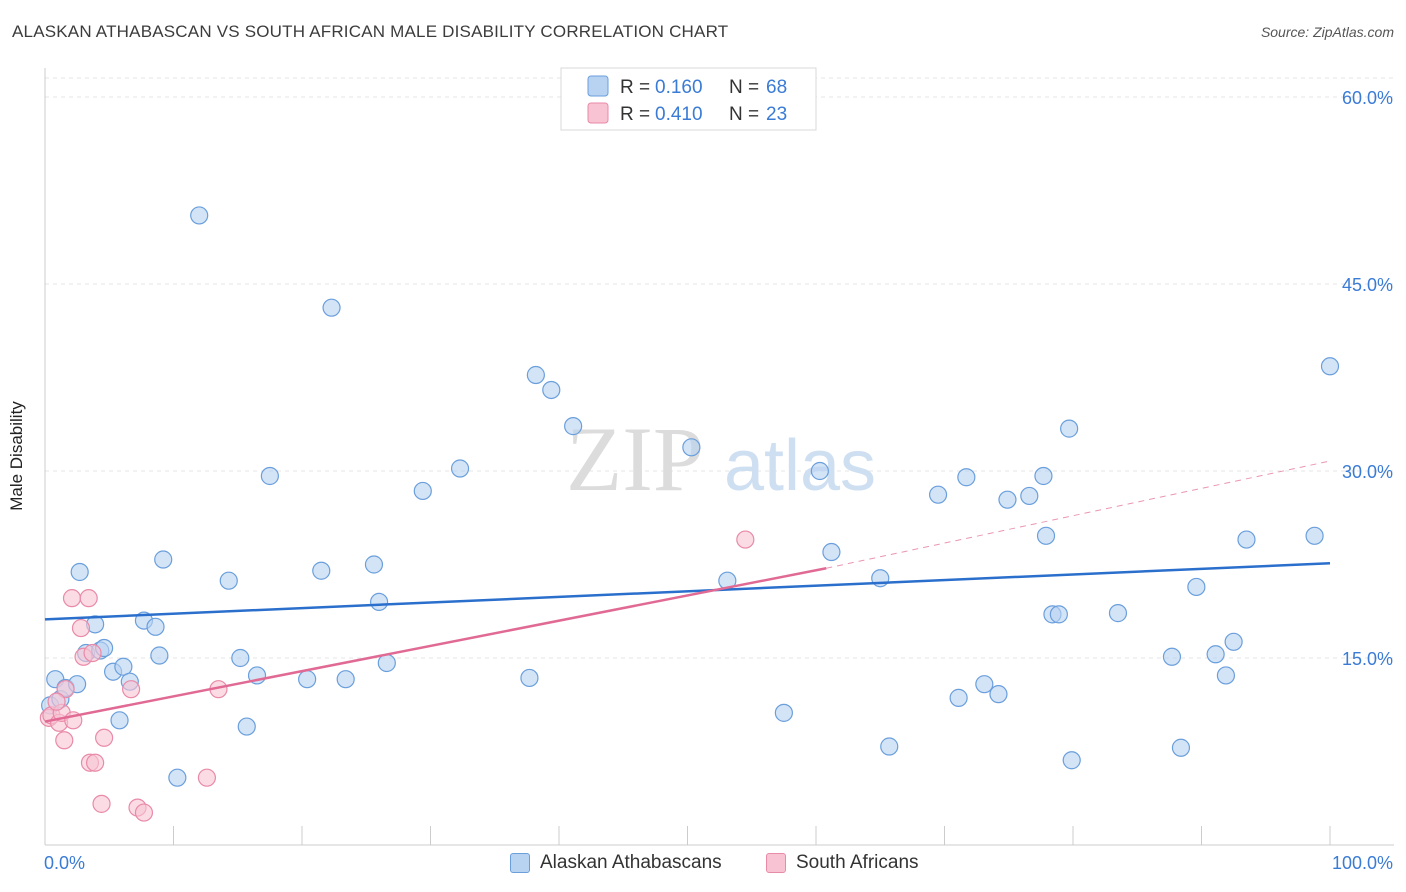 This screenshot has height=892, width=1406. I want to click on legend-n-value-pink: 23, so click(776, 114).